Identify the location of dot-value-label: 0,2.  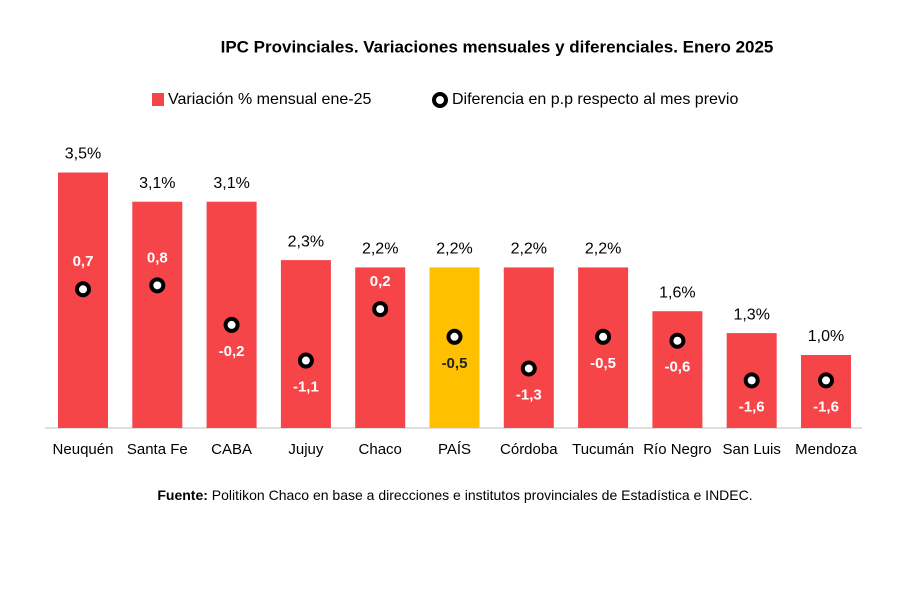
(380, 281).